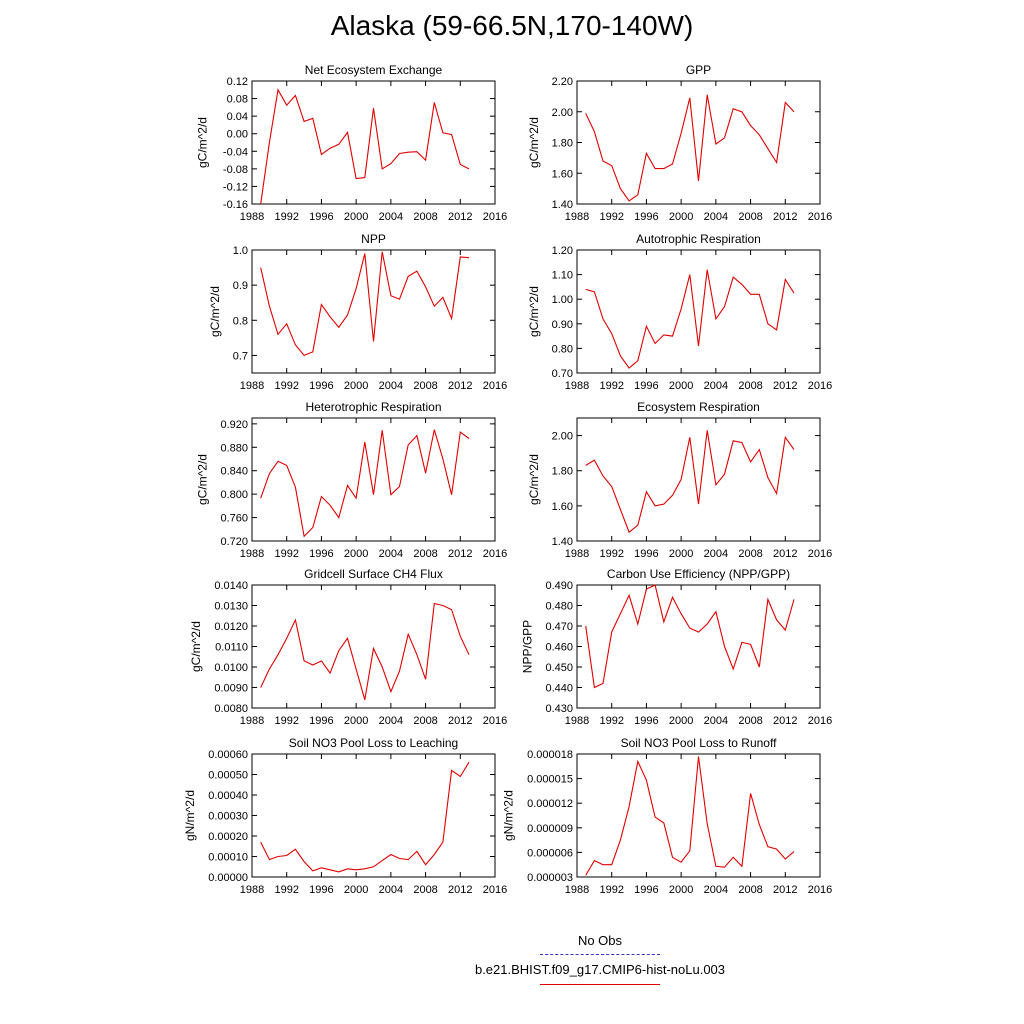 Image resolution: width=1024 pixels, height=1024 pixels. What do you see at coordinates (234, 425) in the screenshot?
I see `y-tick-label: 0.920` at bounding box center [234, 425].